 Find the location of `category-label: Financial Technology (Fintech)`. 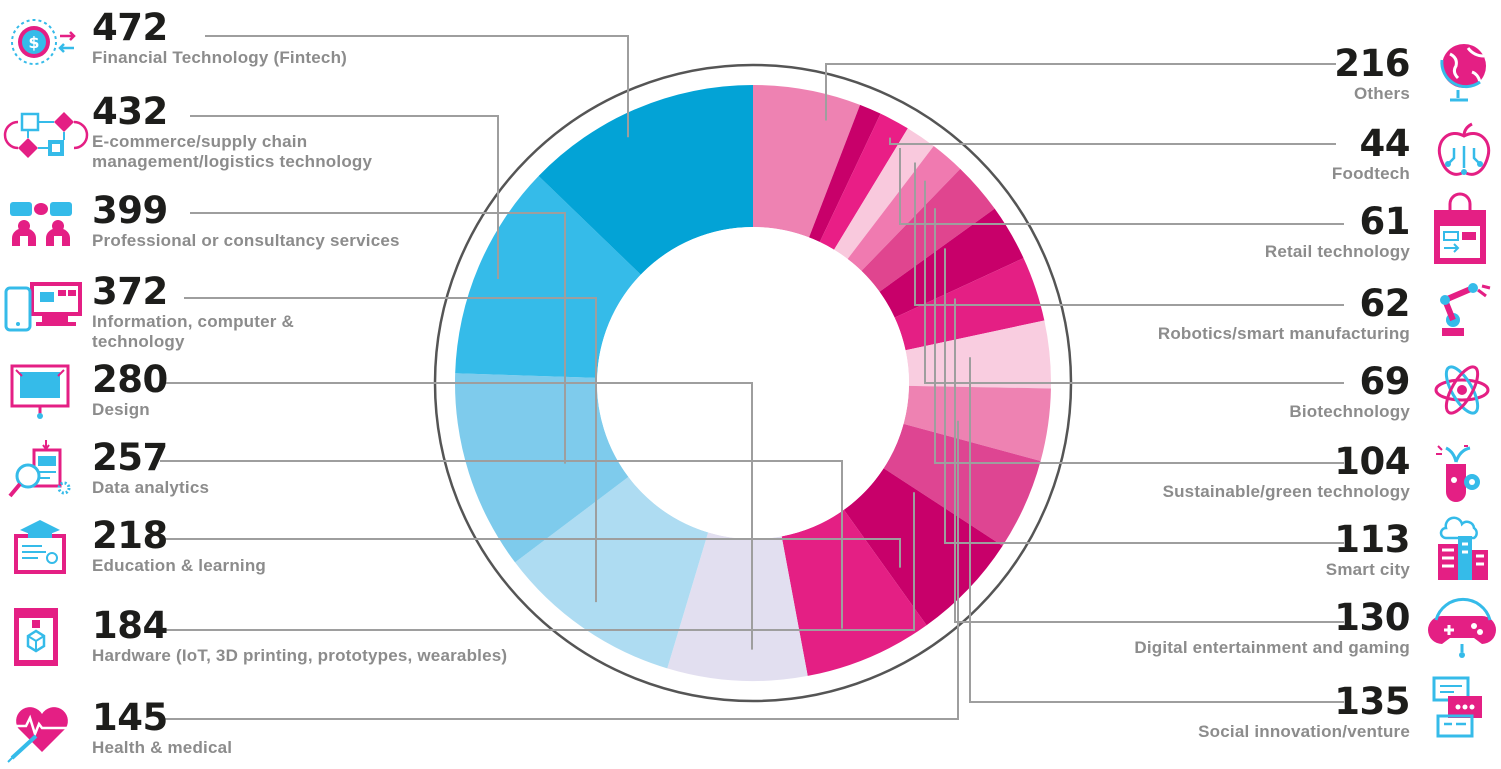

category-label: Financial Technology (Fintech) is located at coordinates (220, 57).